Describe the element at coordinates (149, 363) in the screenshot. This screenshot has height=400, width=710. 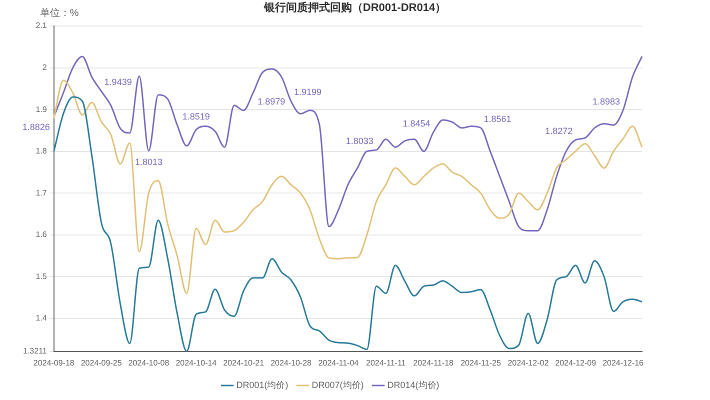
I see `x-tick-label: 2024-10-08` at that location.